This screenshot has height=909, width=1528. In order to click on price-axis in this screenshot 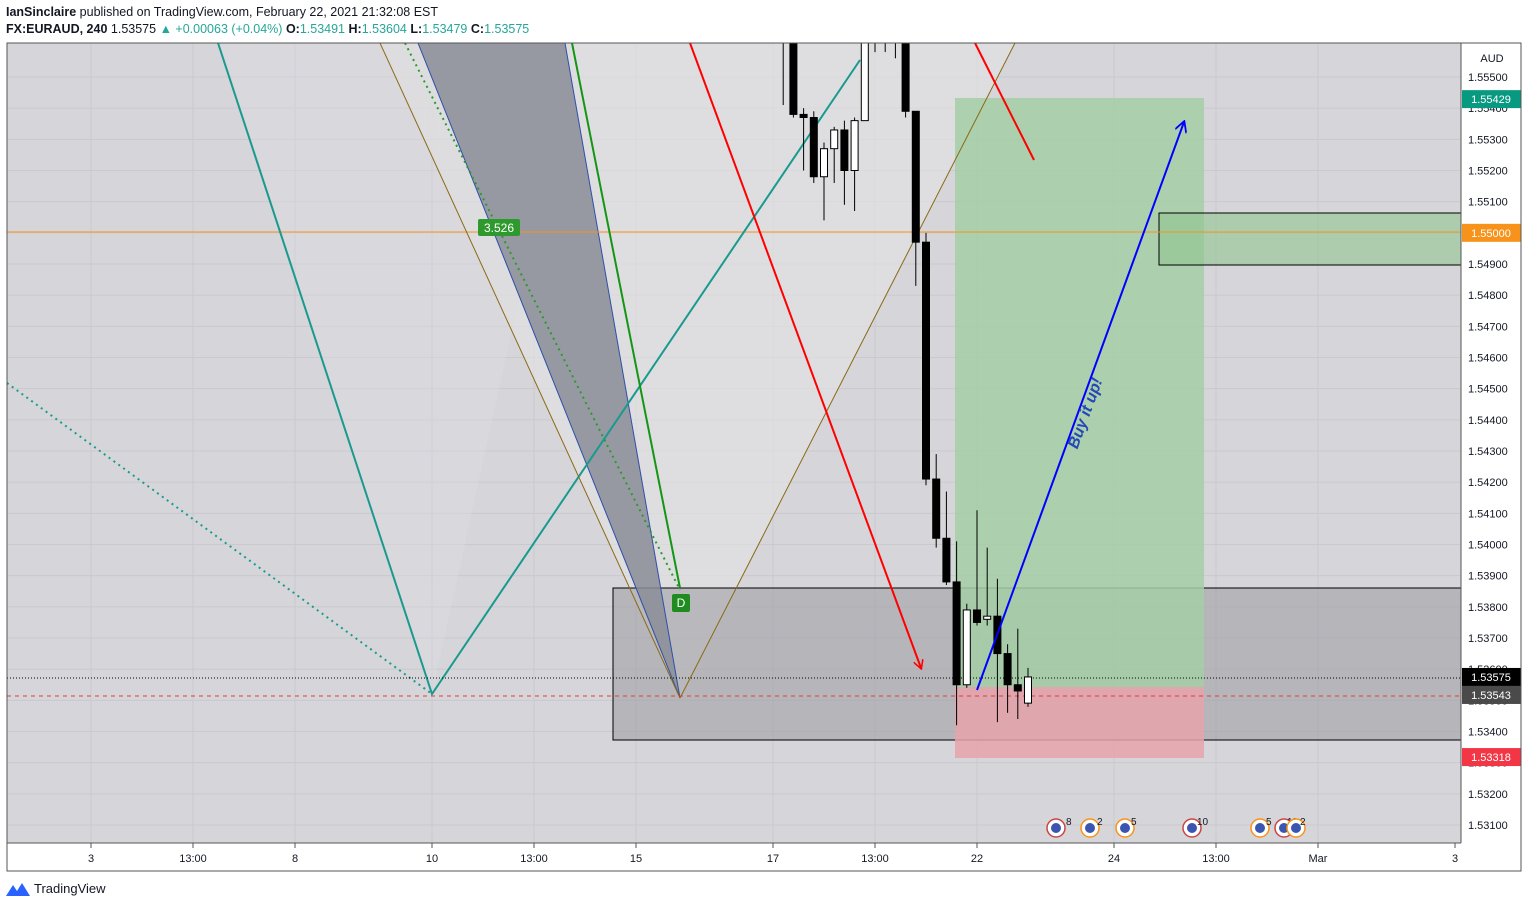, I will do `click(1491, 443)`.